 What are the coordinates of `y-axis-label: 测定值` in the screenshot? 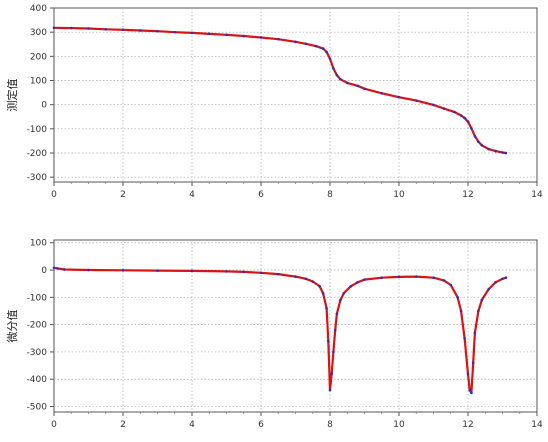 It's located at (12, 95).